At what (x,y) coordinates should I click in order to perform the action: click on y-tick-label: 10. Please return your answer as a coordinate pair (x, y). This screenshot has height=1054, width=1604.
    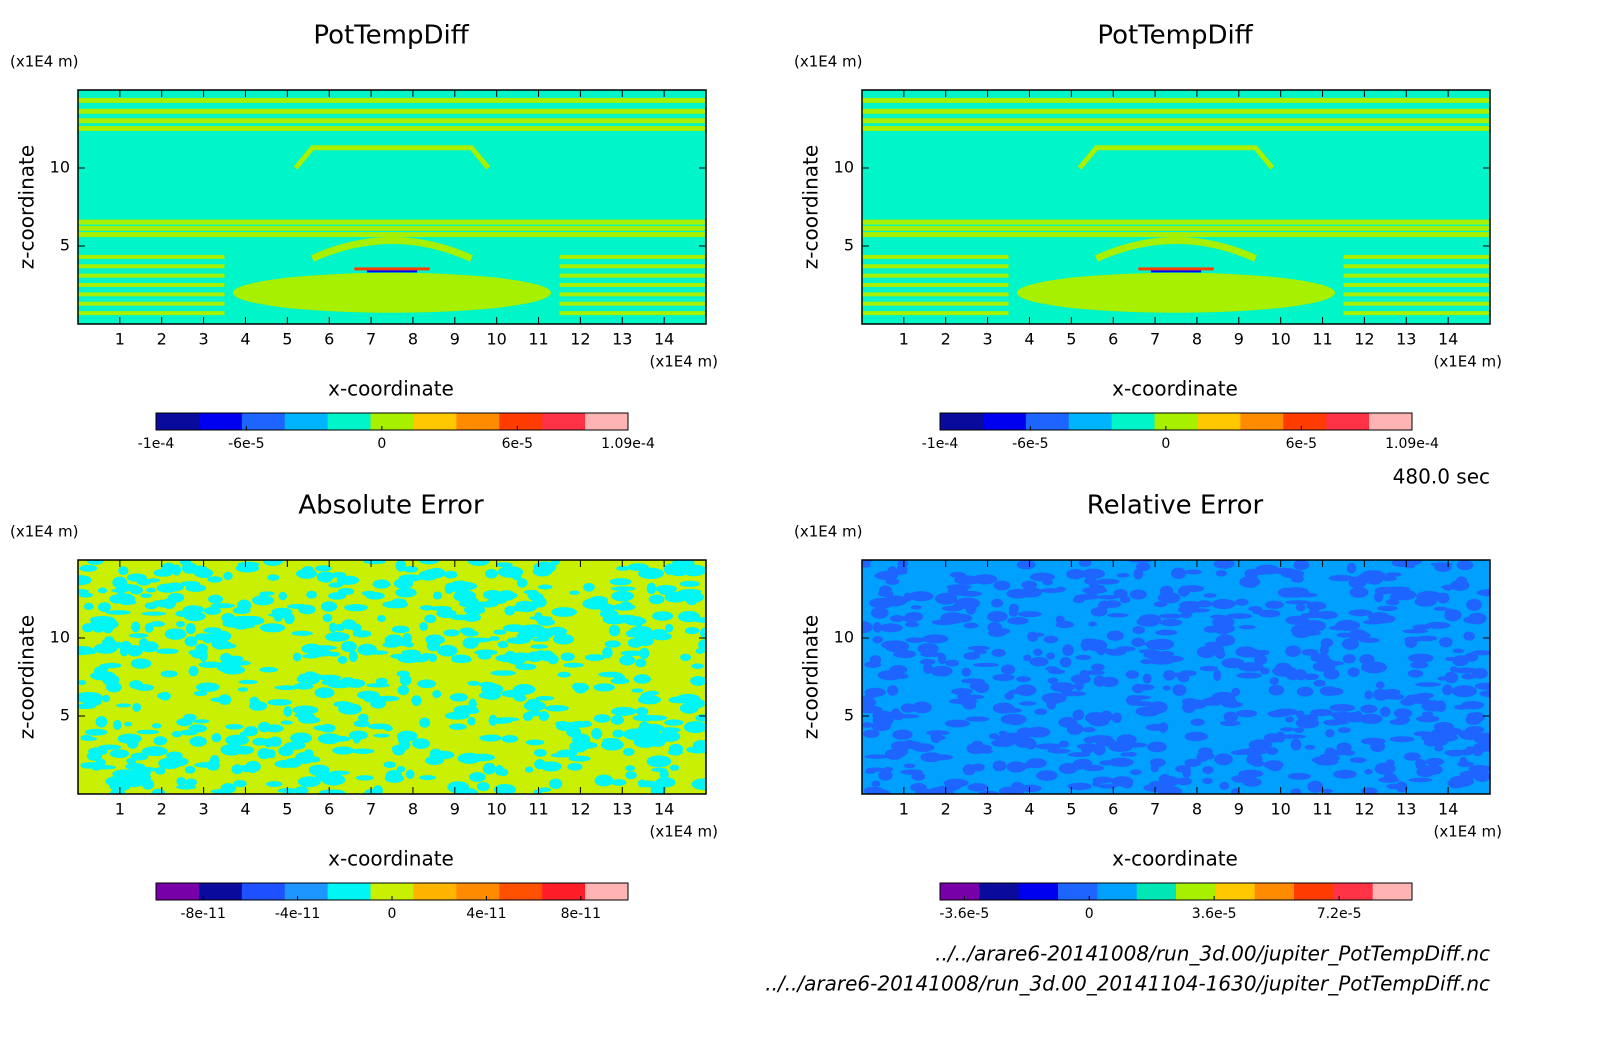
    Looking at the image, I should click on (60, 167).